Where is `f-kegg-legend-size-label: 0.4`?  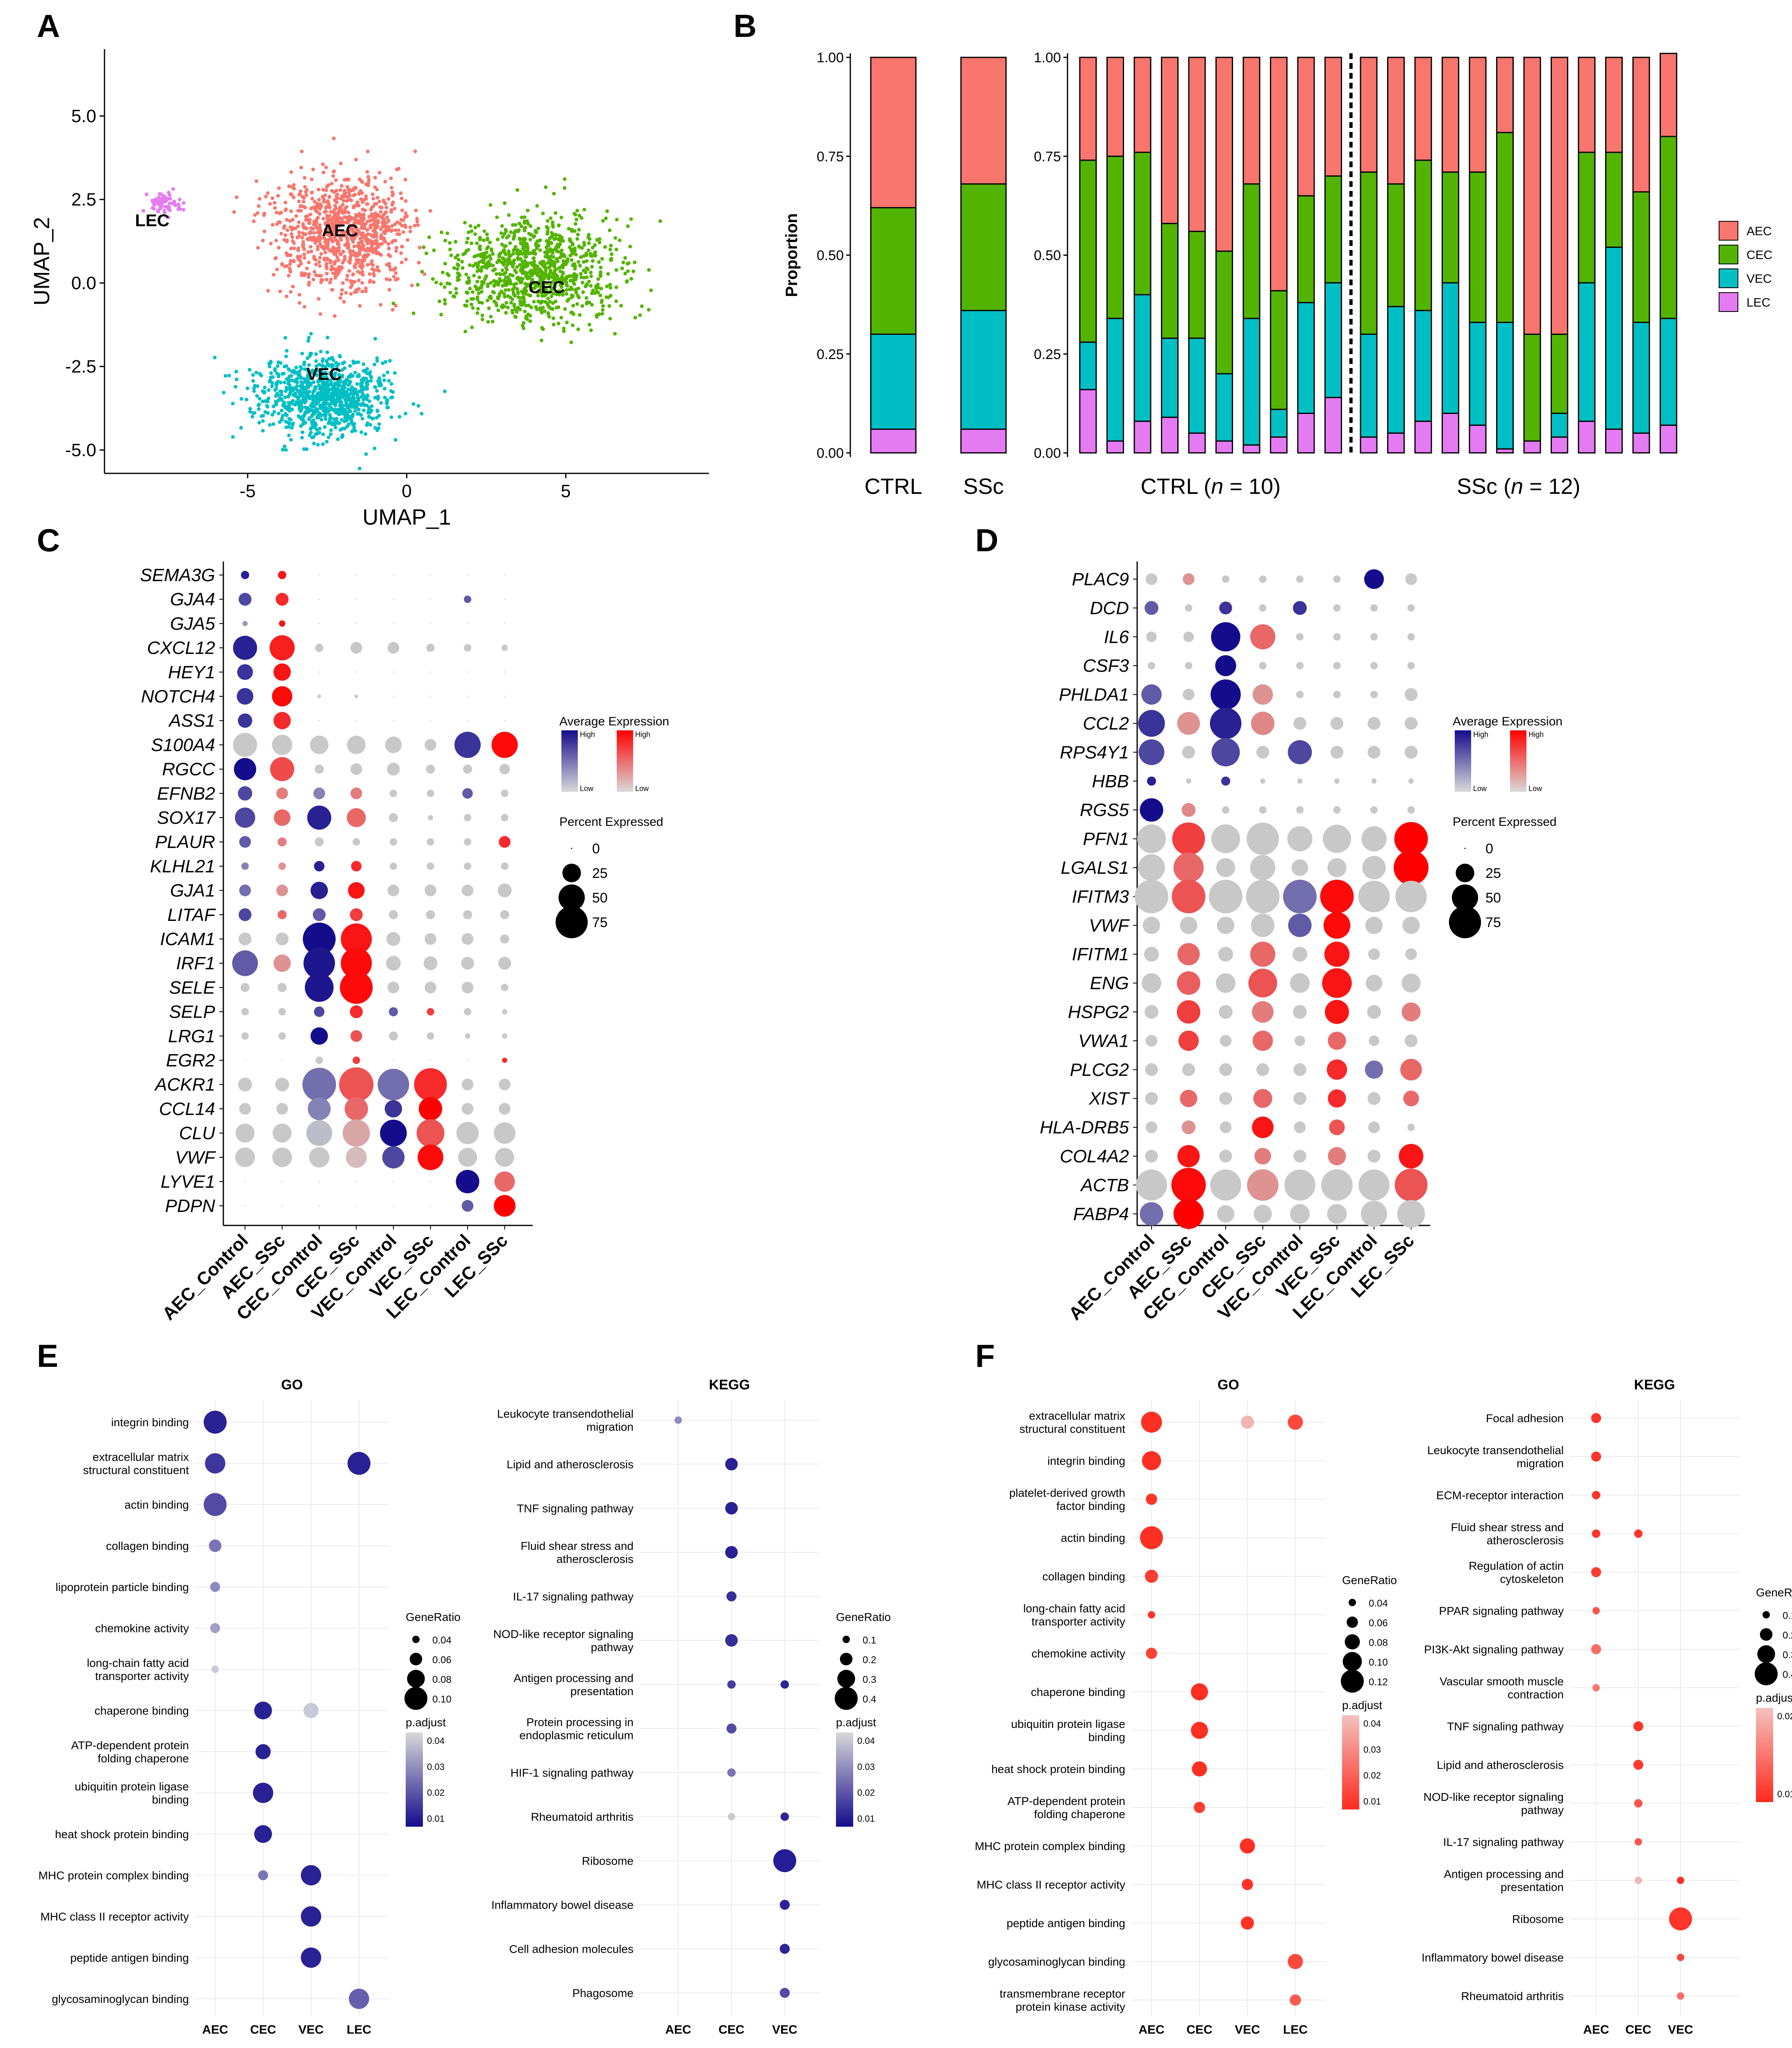
f-kegg-legend-size-label: 0.4 is located at coordinates (1787, 1674).